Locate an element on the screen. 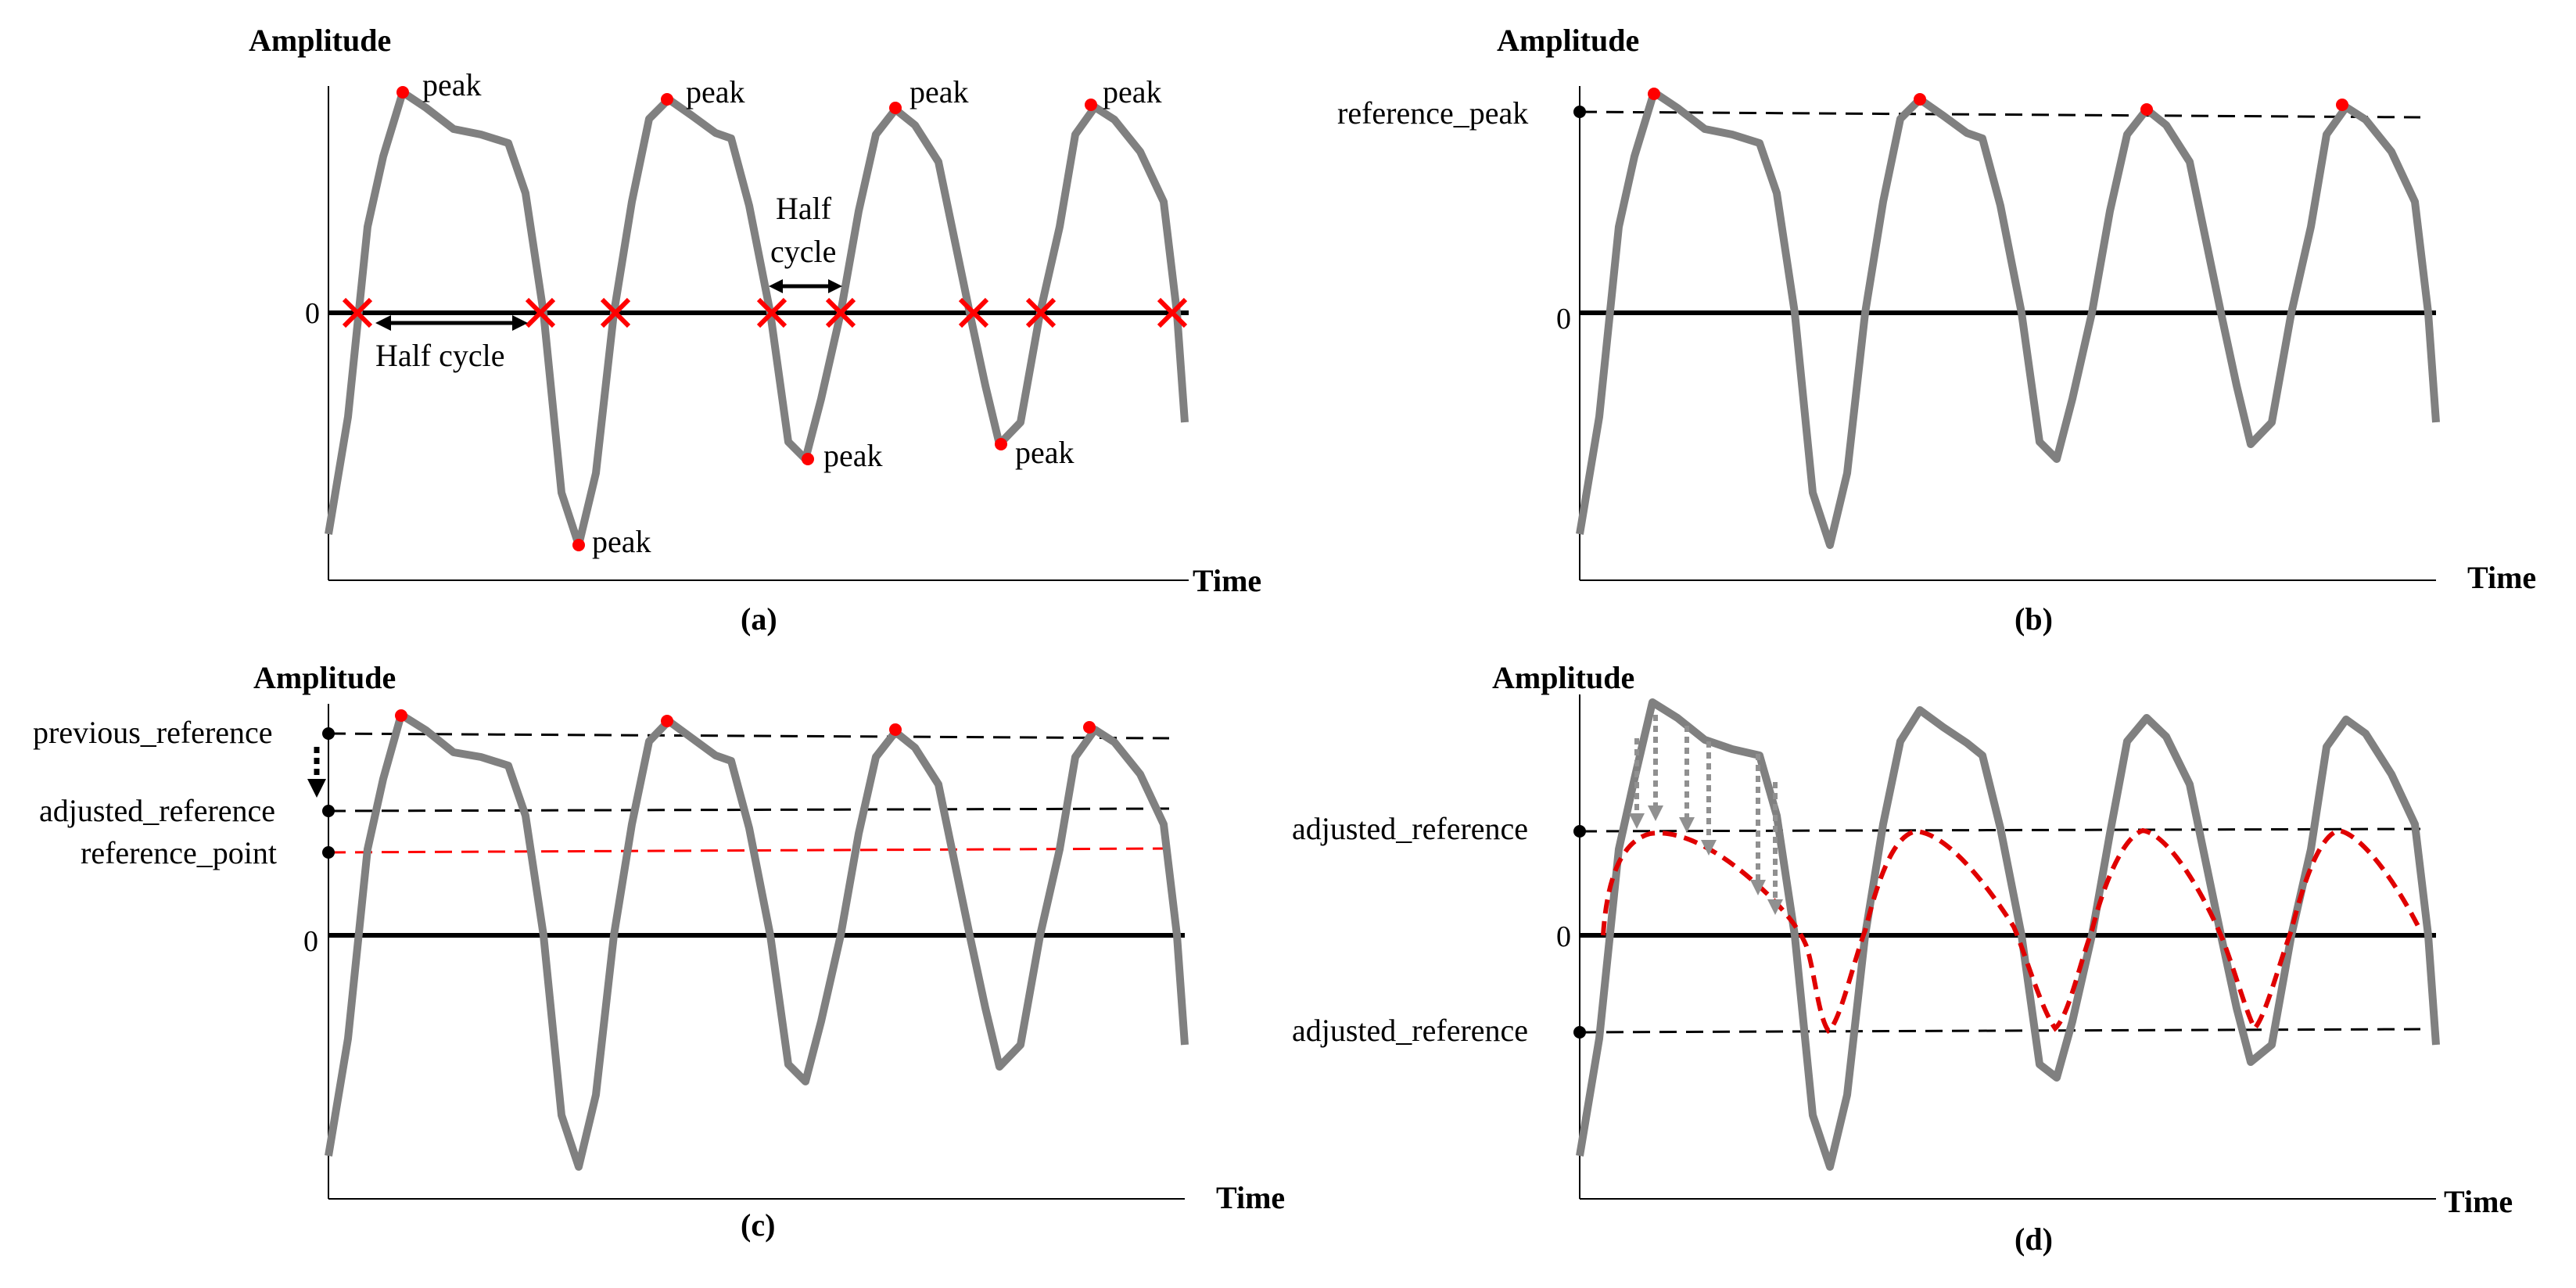  half-cycle-label: Half cycle is located at coordinates (439, 355).